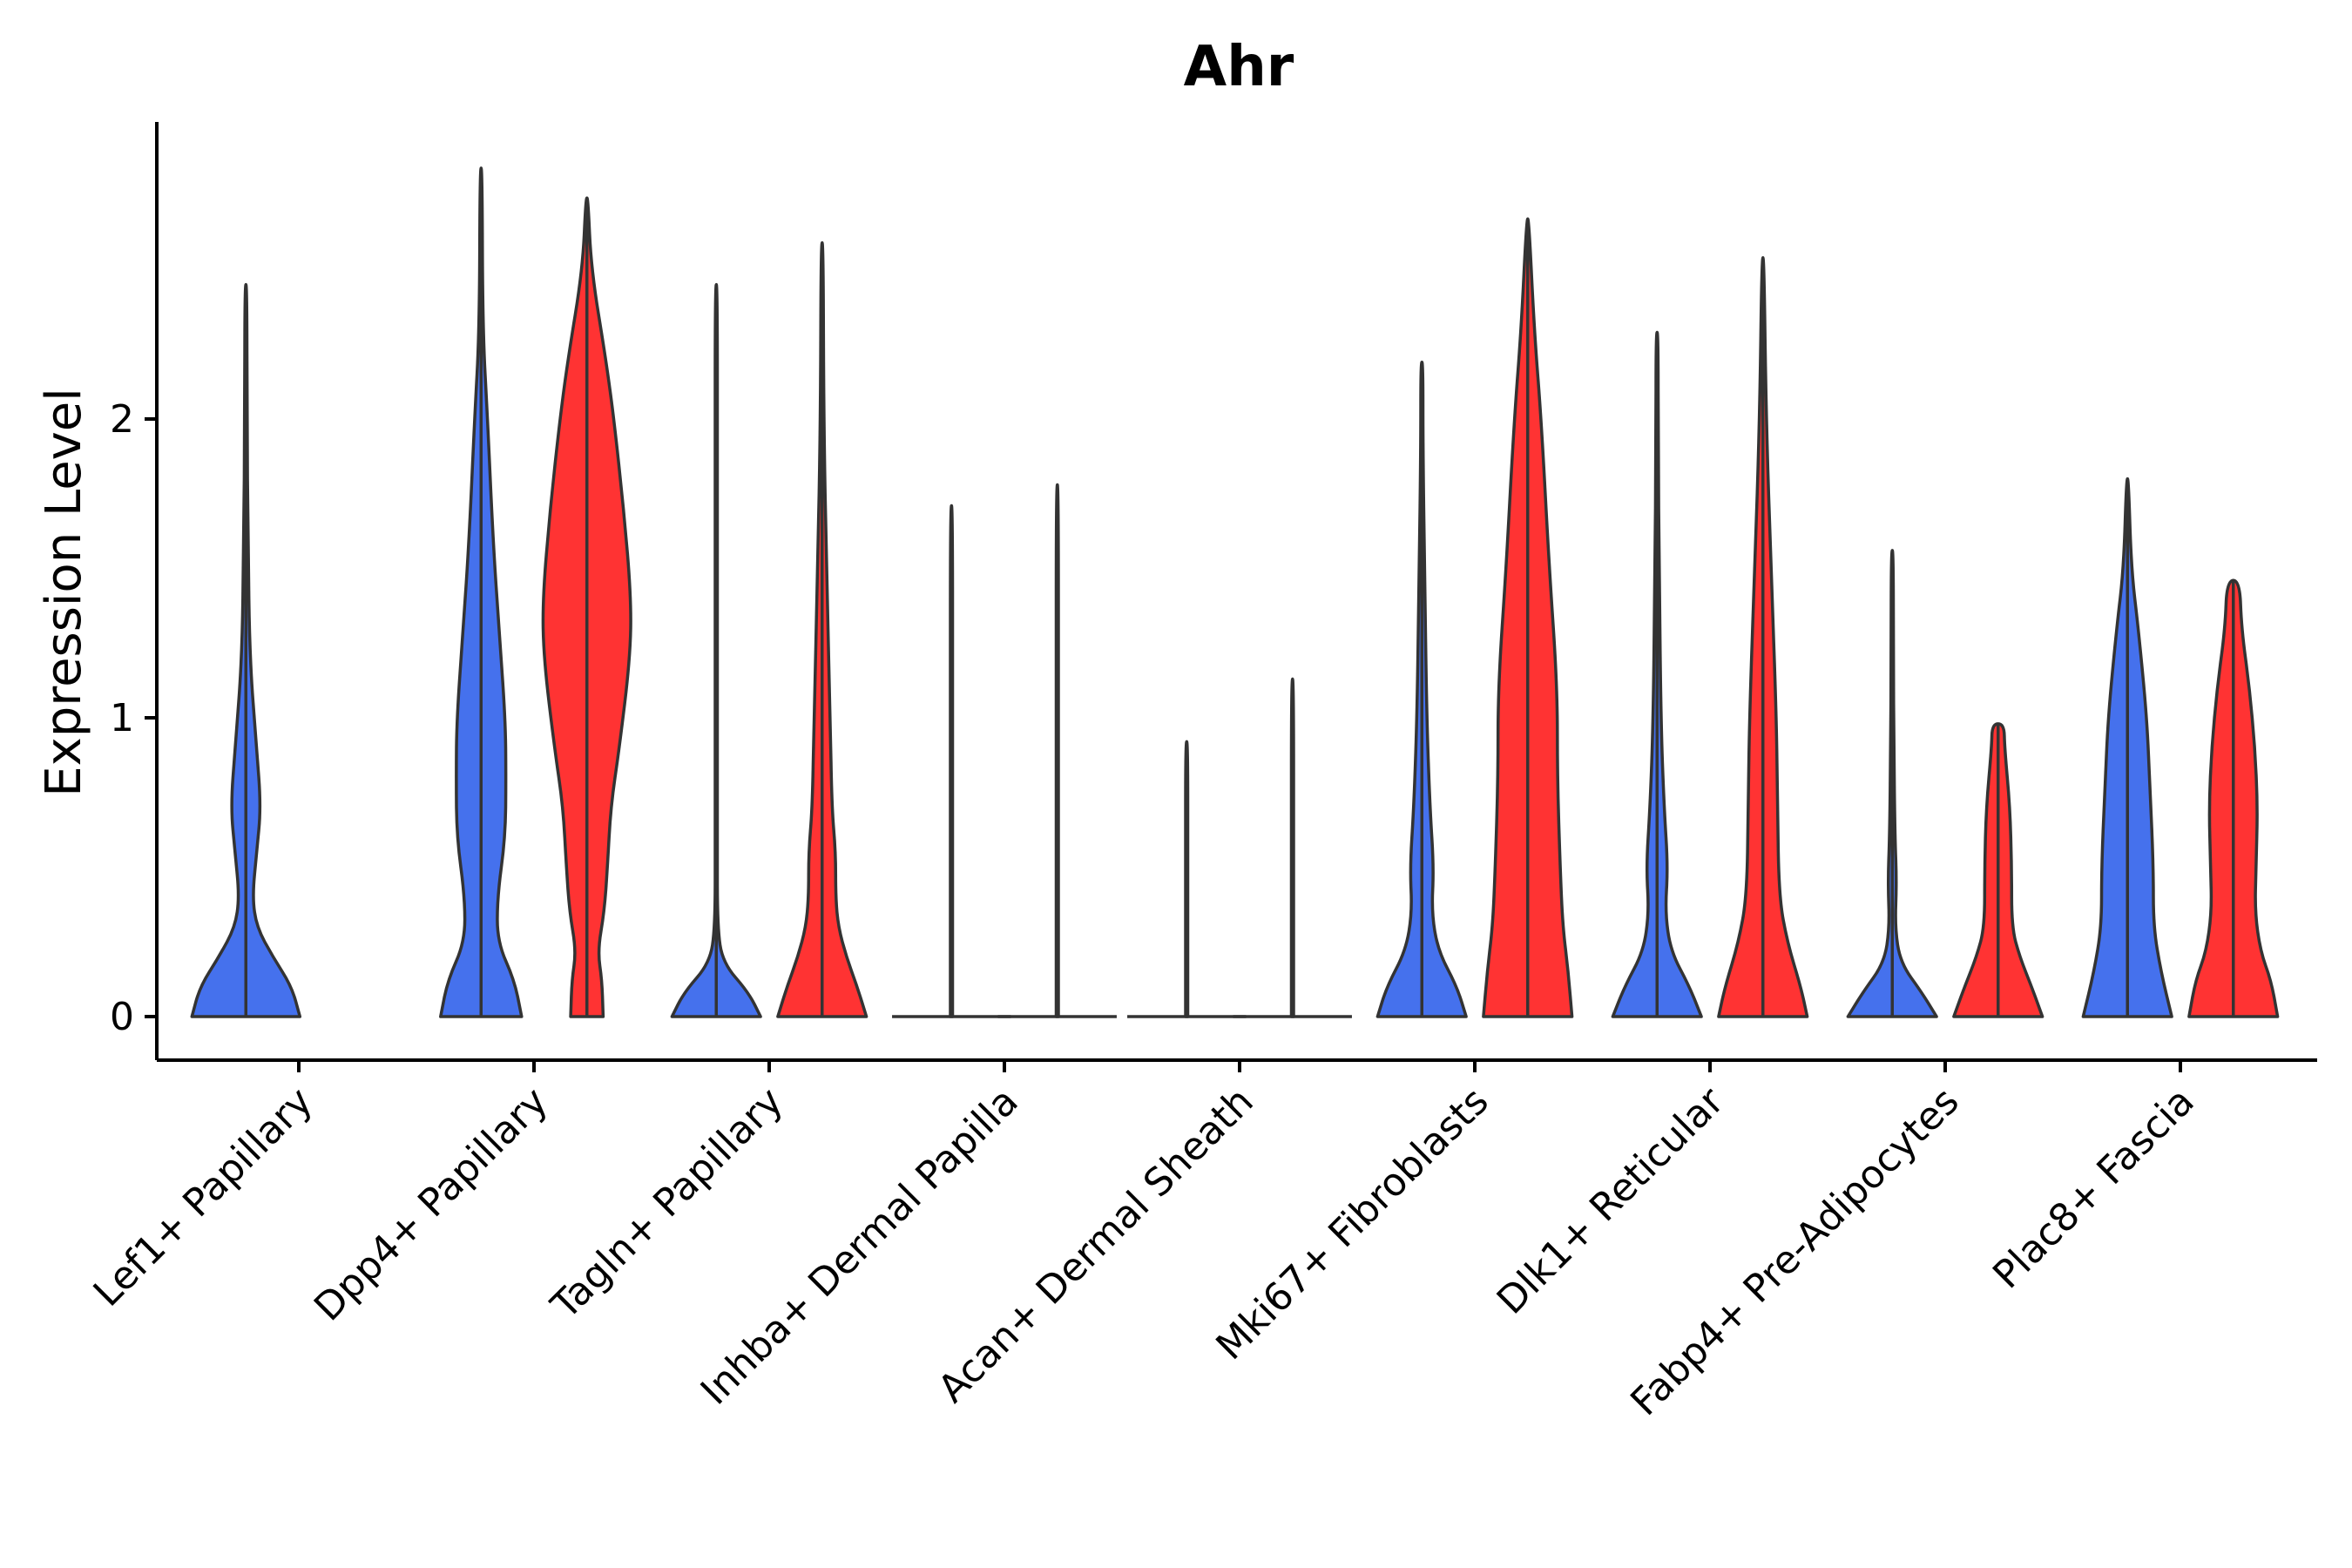 The height and width of the screenshot is (1568, 2352). What do you see at coordinates (122, 718) in the screenshot?
I see `y-tick-label: 1` at bounding box center [122, 718].